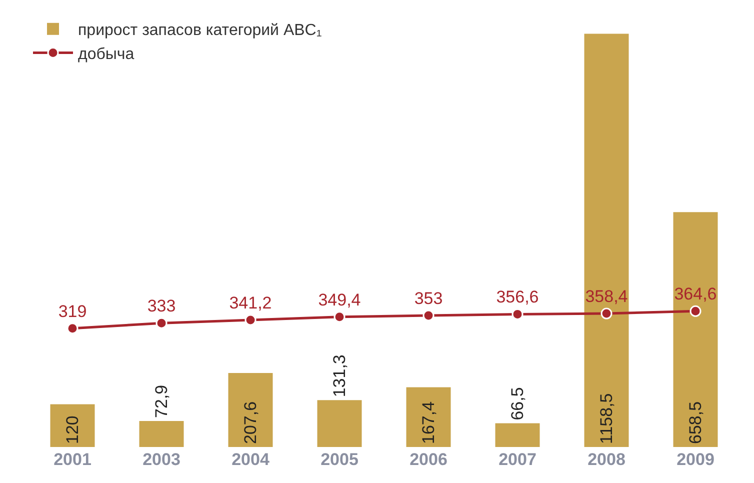  What do you see at coordinates (161, 459) in the screenshot?
I see `x-tick-label: 2003` at bounding box center [161, 459].